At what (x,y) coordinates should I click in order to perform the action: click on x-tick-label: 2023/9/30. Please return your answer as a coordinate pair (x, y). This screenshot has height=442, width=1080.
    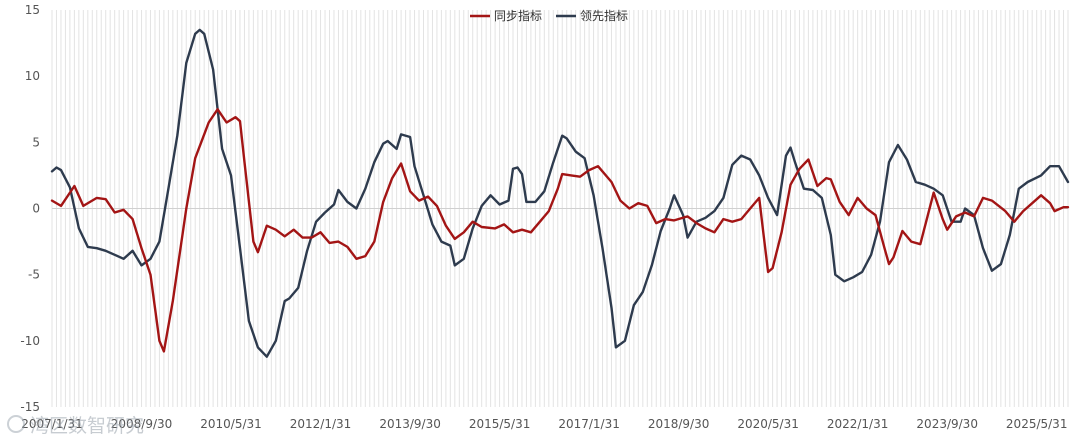
    Looking at the image, I should click on (947, 424).